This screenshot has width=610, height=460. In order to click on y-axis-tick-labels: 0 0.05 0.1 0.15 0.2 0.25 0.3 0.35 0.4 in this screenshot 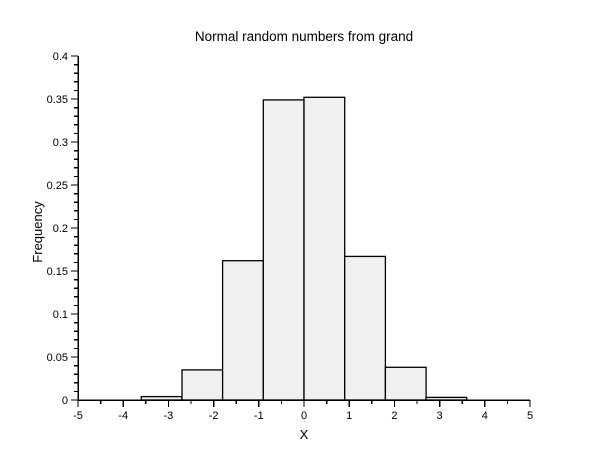, I will do `click(57, 229)`.